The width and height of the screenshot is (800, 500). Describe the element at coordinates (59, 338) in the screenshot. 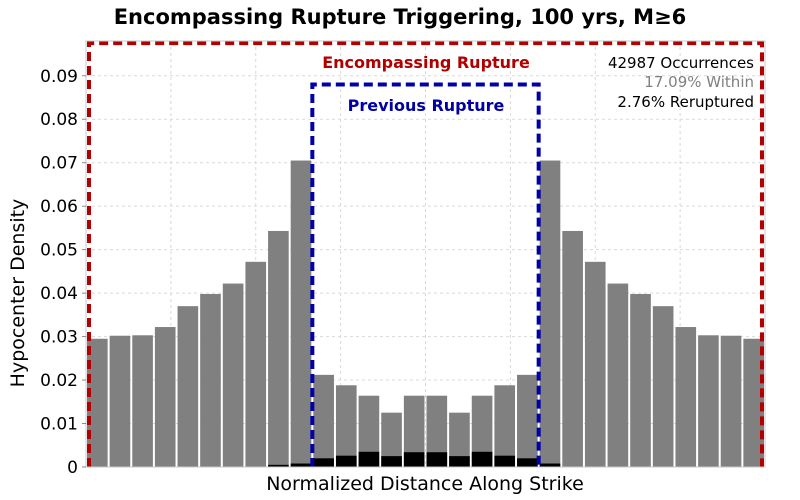

I see `y-tick-label: 0.03` at that location.